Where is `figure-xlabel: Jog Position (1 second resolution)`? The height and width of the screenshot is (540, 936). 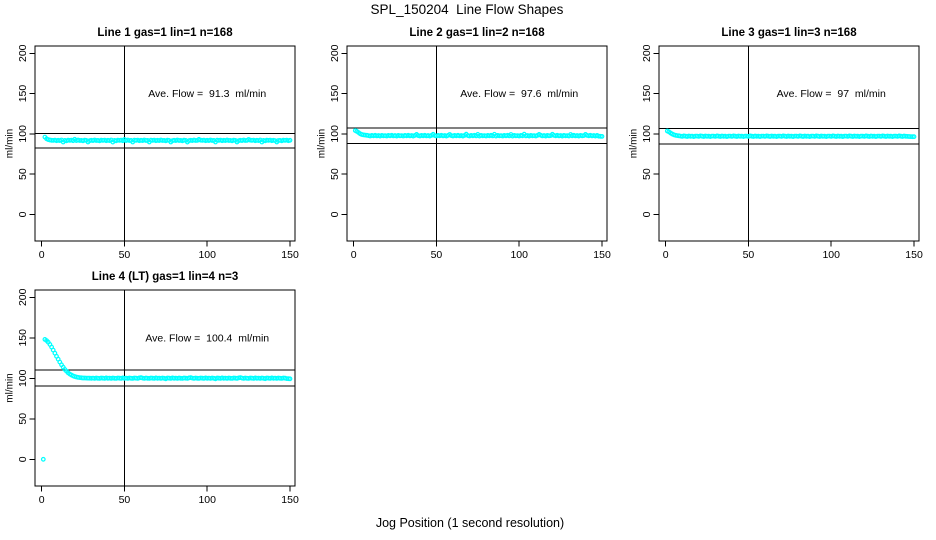 figure-xlabel: Jog Position (1 second resolution) is located at coordinates (470, 523).